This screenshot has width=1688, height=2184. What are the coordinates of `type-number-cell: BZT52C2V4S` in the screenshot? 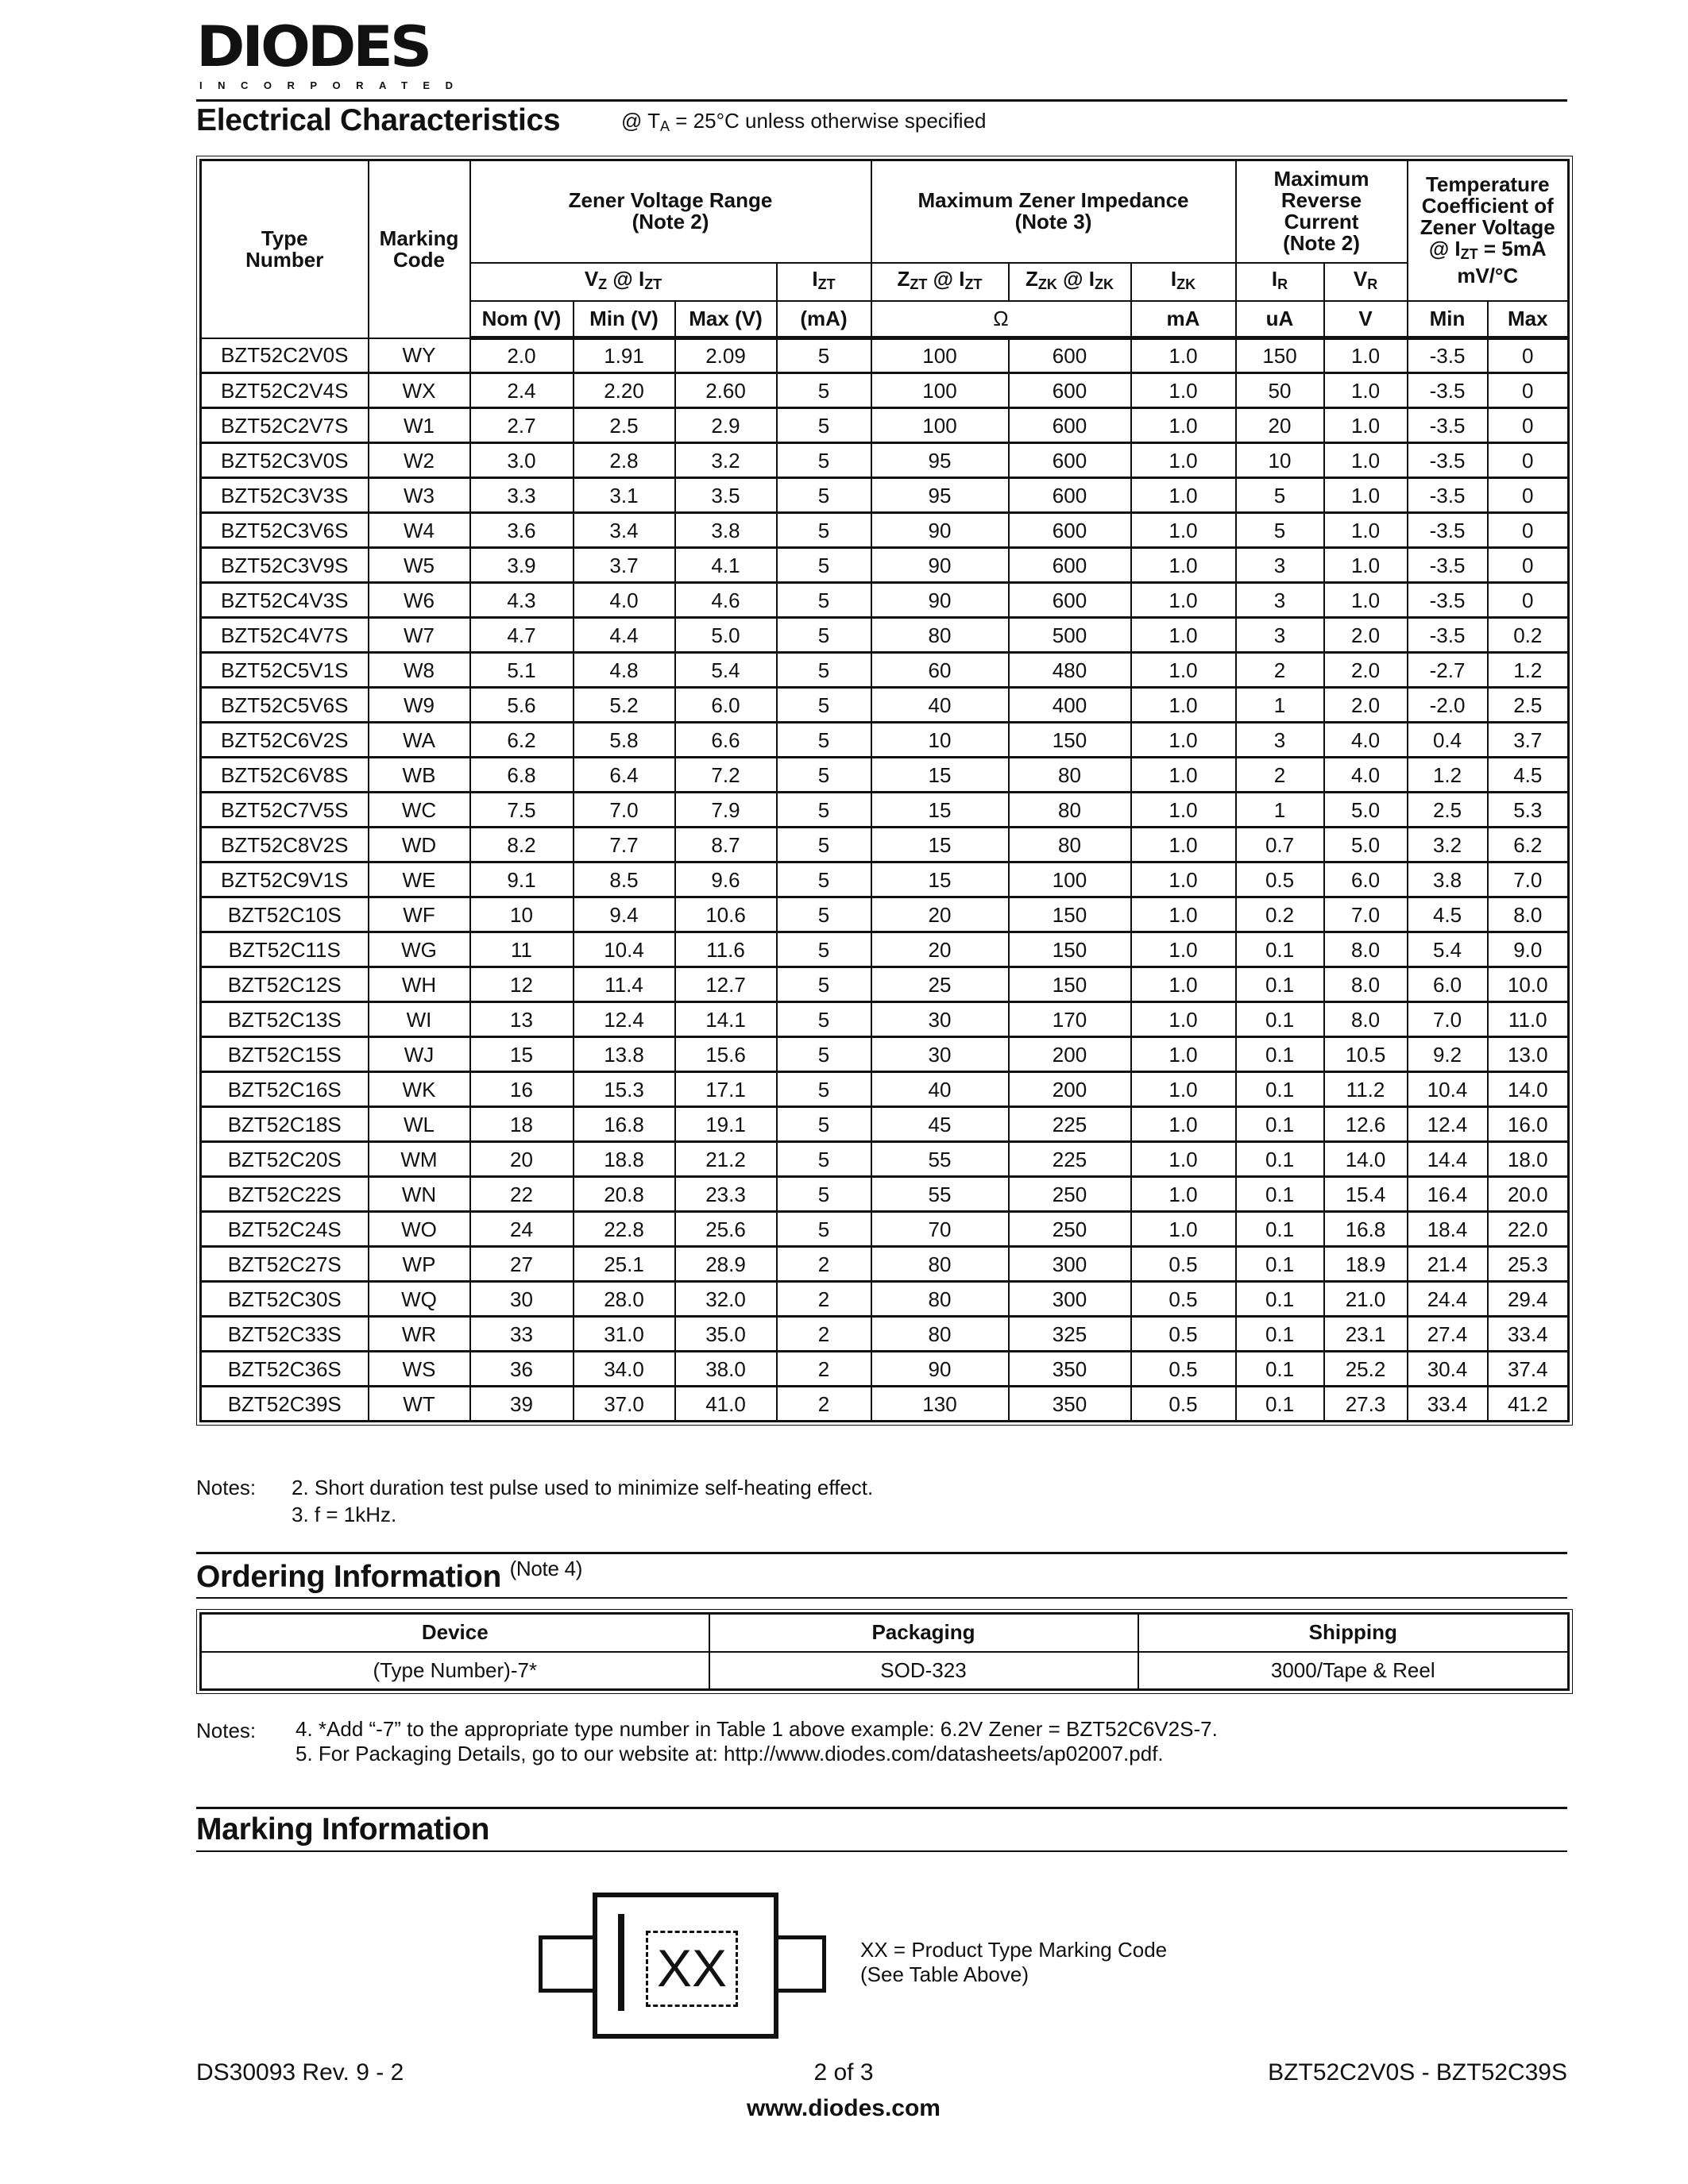 It's located at (284, 390).